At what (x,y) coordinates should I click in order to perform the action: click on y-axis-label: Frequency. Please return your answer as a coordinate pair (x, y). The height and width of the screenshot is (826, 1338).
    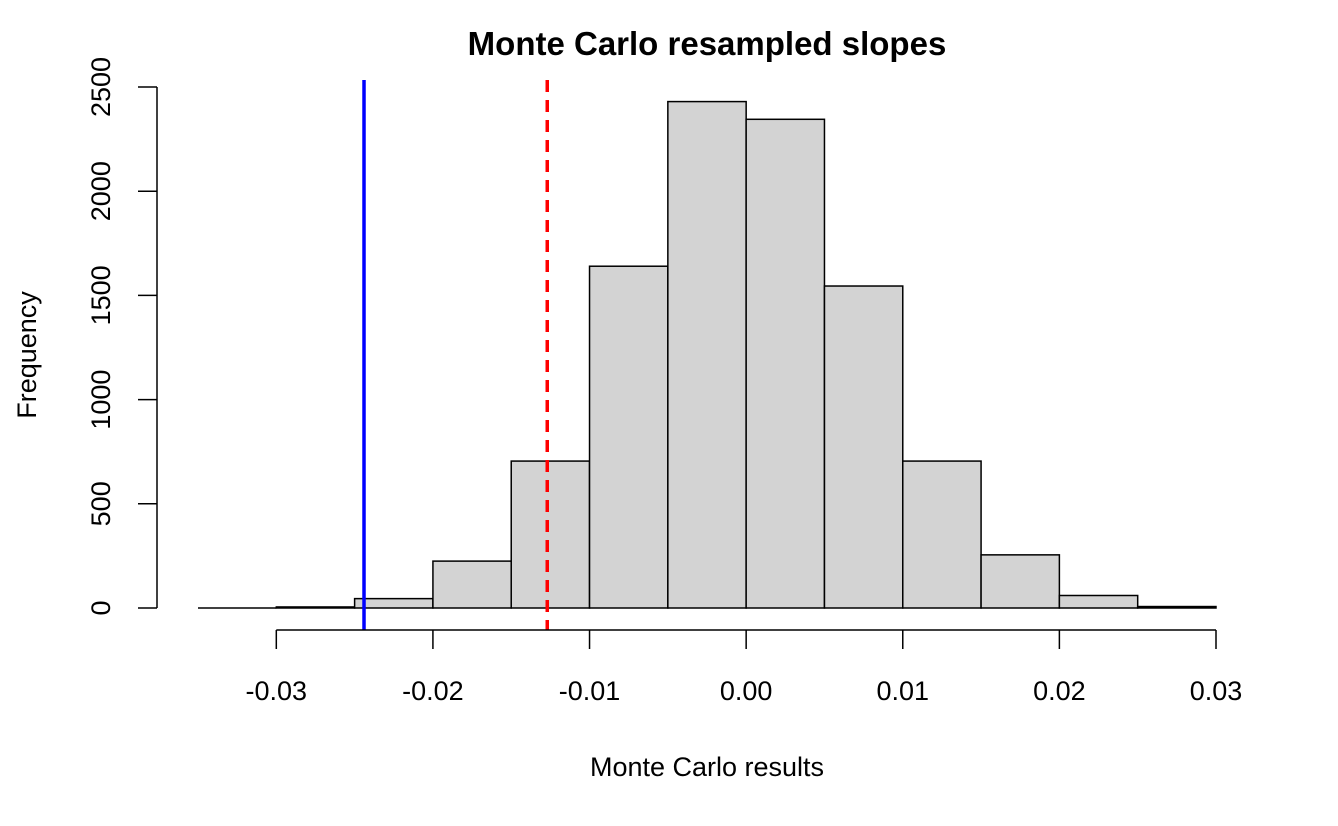
    Looking at the image, I should click on (27, 355).